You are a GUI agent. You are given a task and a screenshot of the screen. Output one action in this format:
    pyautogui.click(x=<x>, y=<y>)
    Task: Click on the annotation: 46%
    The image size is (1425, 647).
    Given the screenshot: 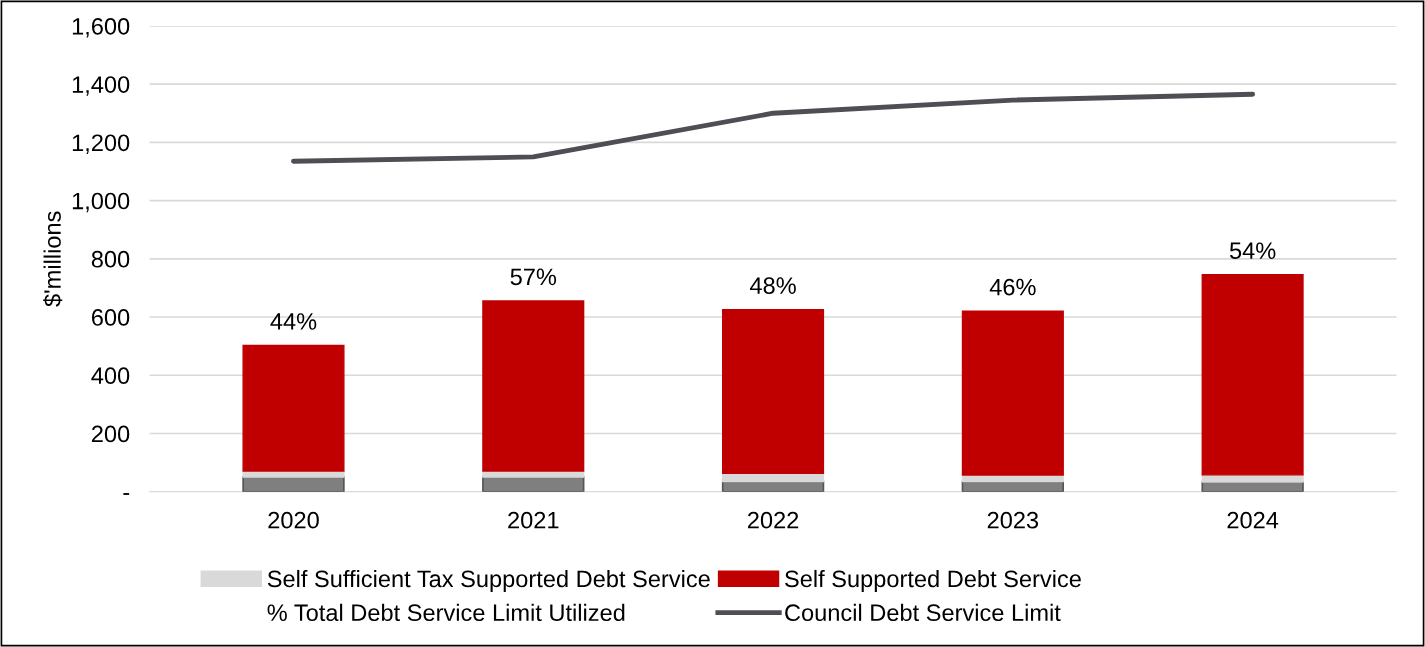 What is the action you would take?
    pyautogui.click(x=1012, y=287)
    